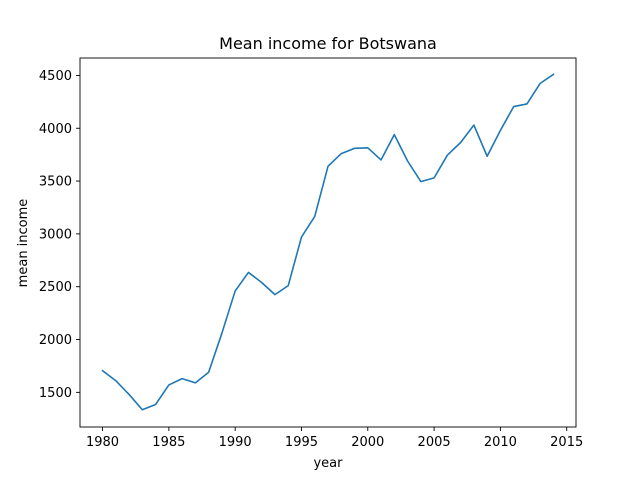  Describe the element at coordinates (566, 442) in the screenshot. I see `x-tick-label-2015: 2015` at that location.